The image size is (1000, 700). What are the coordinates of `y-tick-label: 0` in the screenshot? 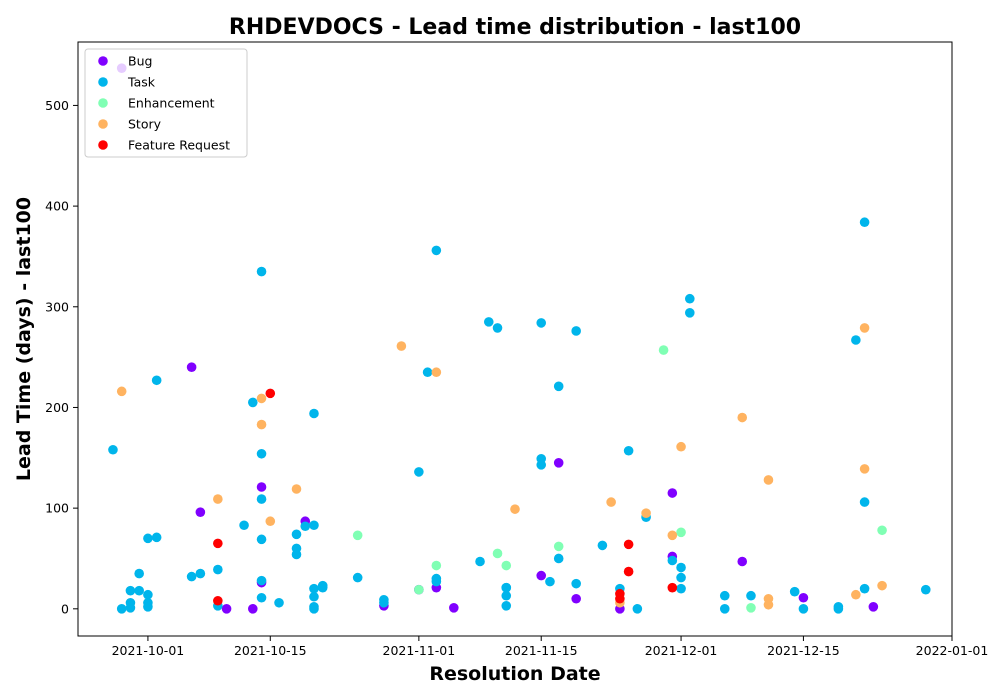 It's located at (65, 608).